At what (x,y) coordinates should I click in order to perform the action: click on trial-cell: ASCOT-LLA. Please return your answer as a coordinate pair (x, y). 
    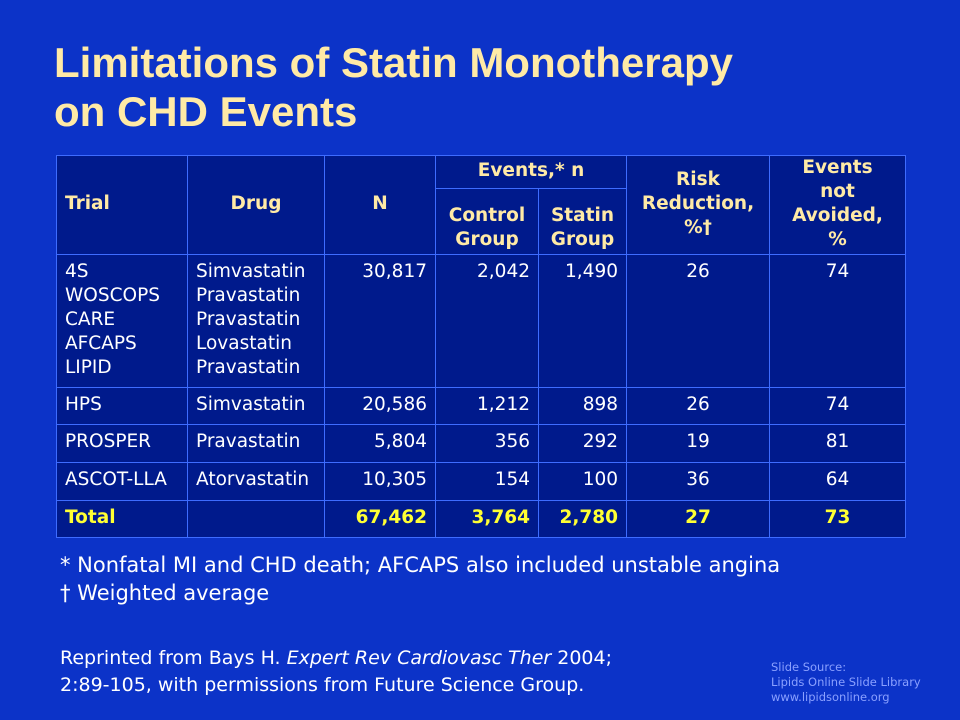
    Looking at the image, I should click on (122, 481).